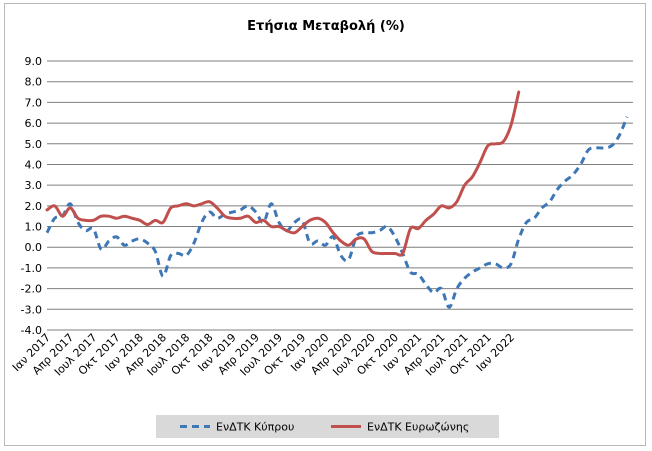  I want to click on y-tick-label: 2.0, so click(34, 206).